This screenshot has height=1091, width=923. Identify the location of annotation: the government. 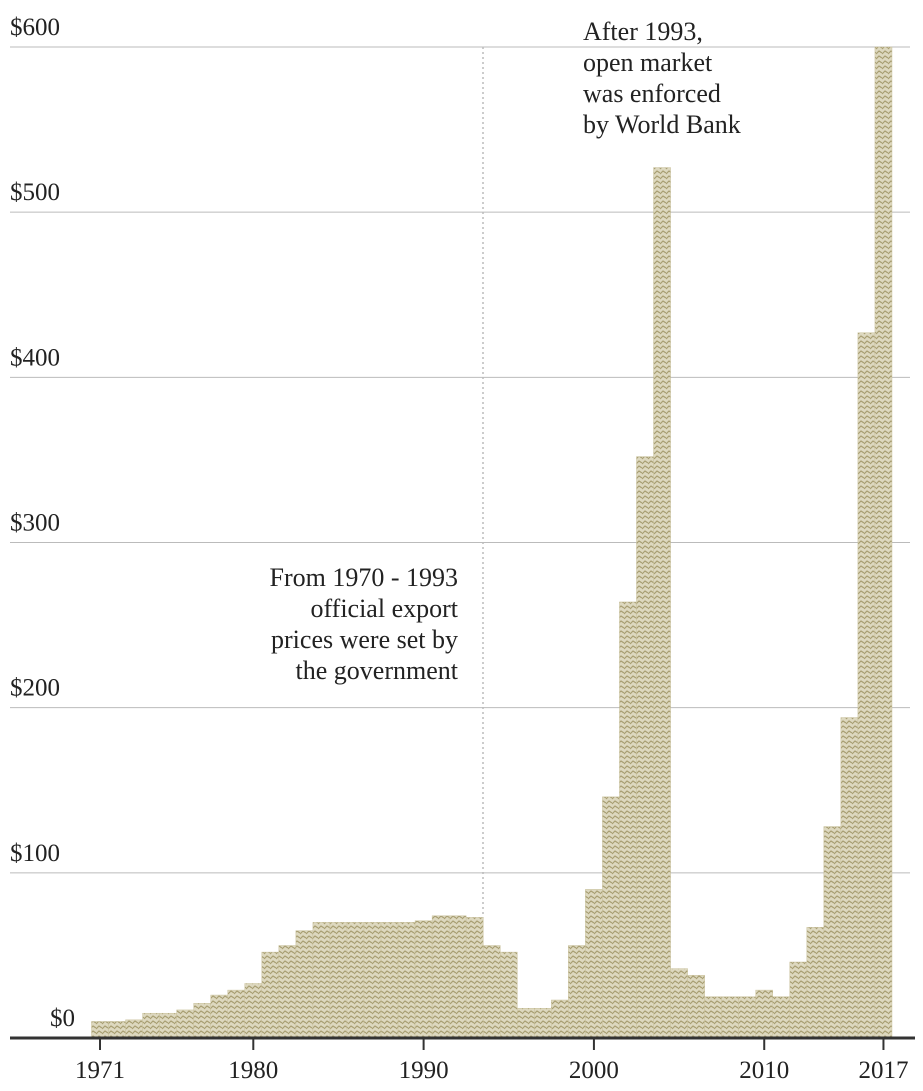
(377, 670).